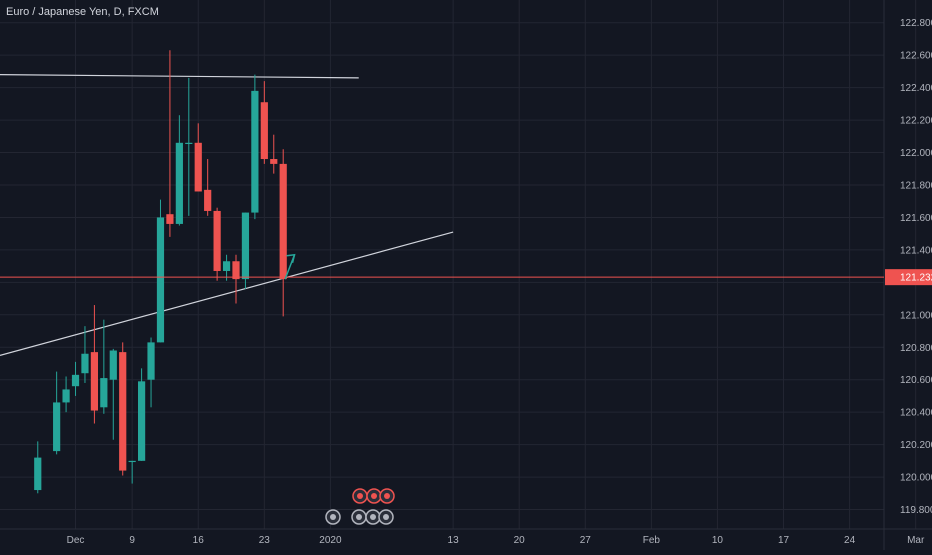  What do you see at coordinates (916, 315) in the screenshot?
I see `price-axis-label: 121.000` at bounding box center [916, 315].